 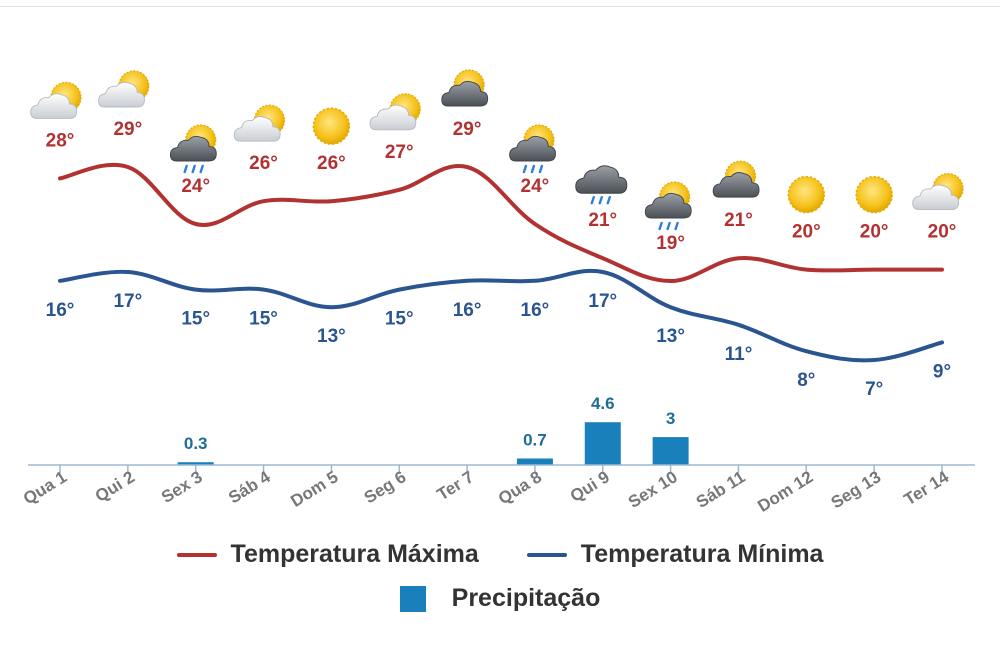 I want to click on min-temperature-line, so click(x=501, y=315).